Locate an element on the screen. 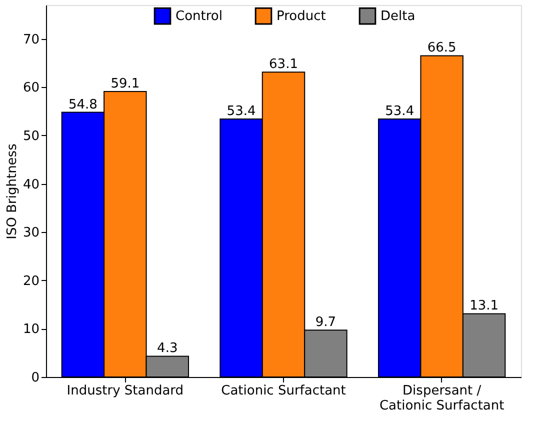 This screenshot has height=425, width=542. data-label: 4.3 is located at coordinates (167, 348).